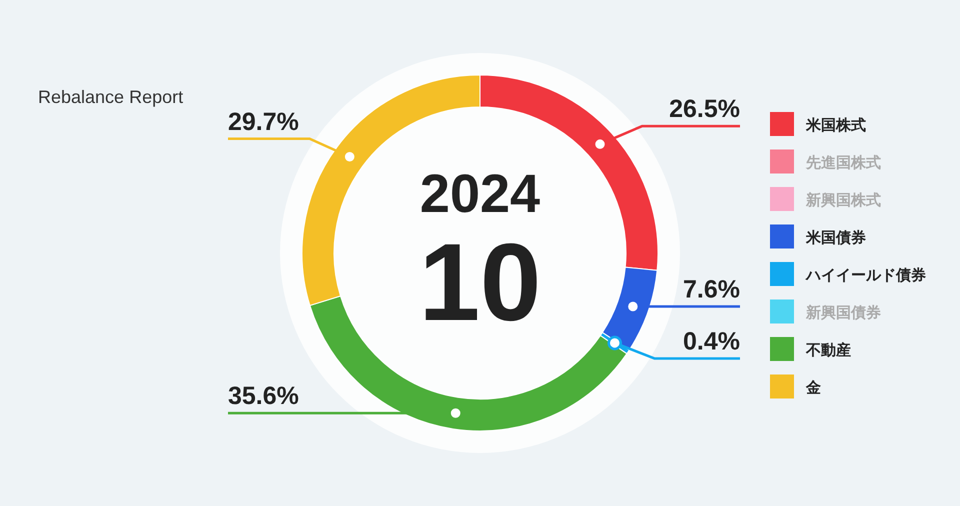 This screenshot has width=960, height=506. I want to click on legend-label: 不動産, so click(828, 350).